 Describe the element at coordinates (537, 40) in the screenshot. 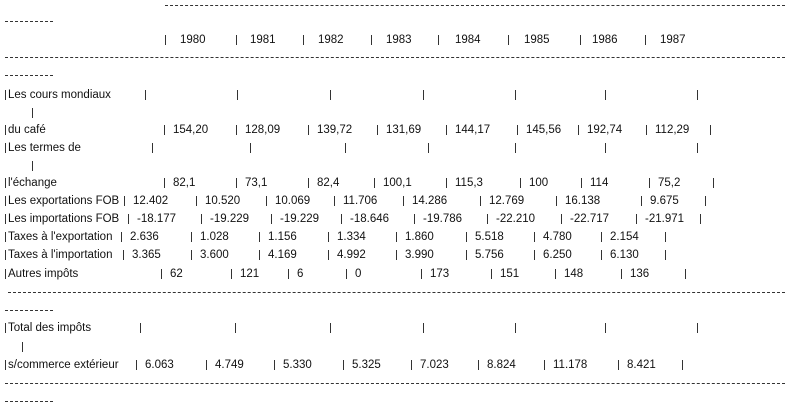

I see `year-header: 1985` at that location.